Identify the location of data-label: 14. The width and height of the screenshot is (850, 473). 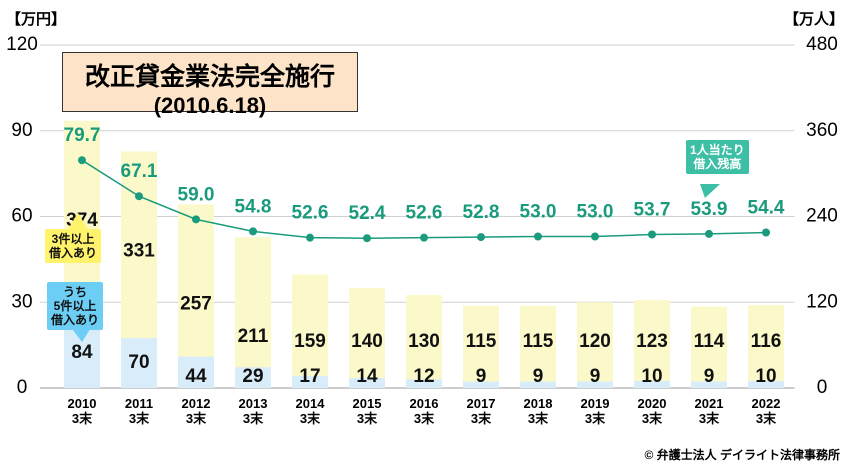
(367, 376).